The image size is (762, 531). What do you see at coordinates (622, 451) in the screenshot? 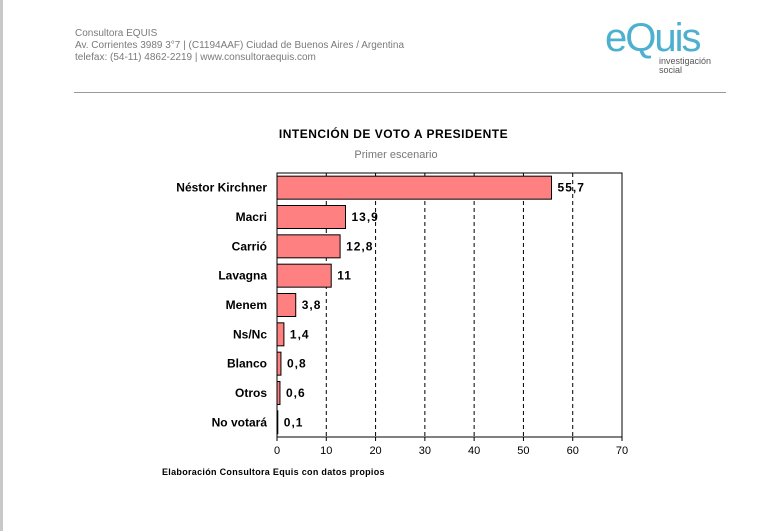
I see `x-tick-label: 70` at bounding box center [622, 451].